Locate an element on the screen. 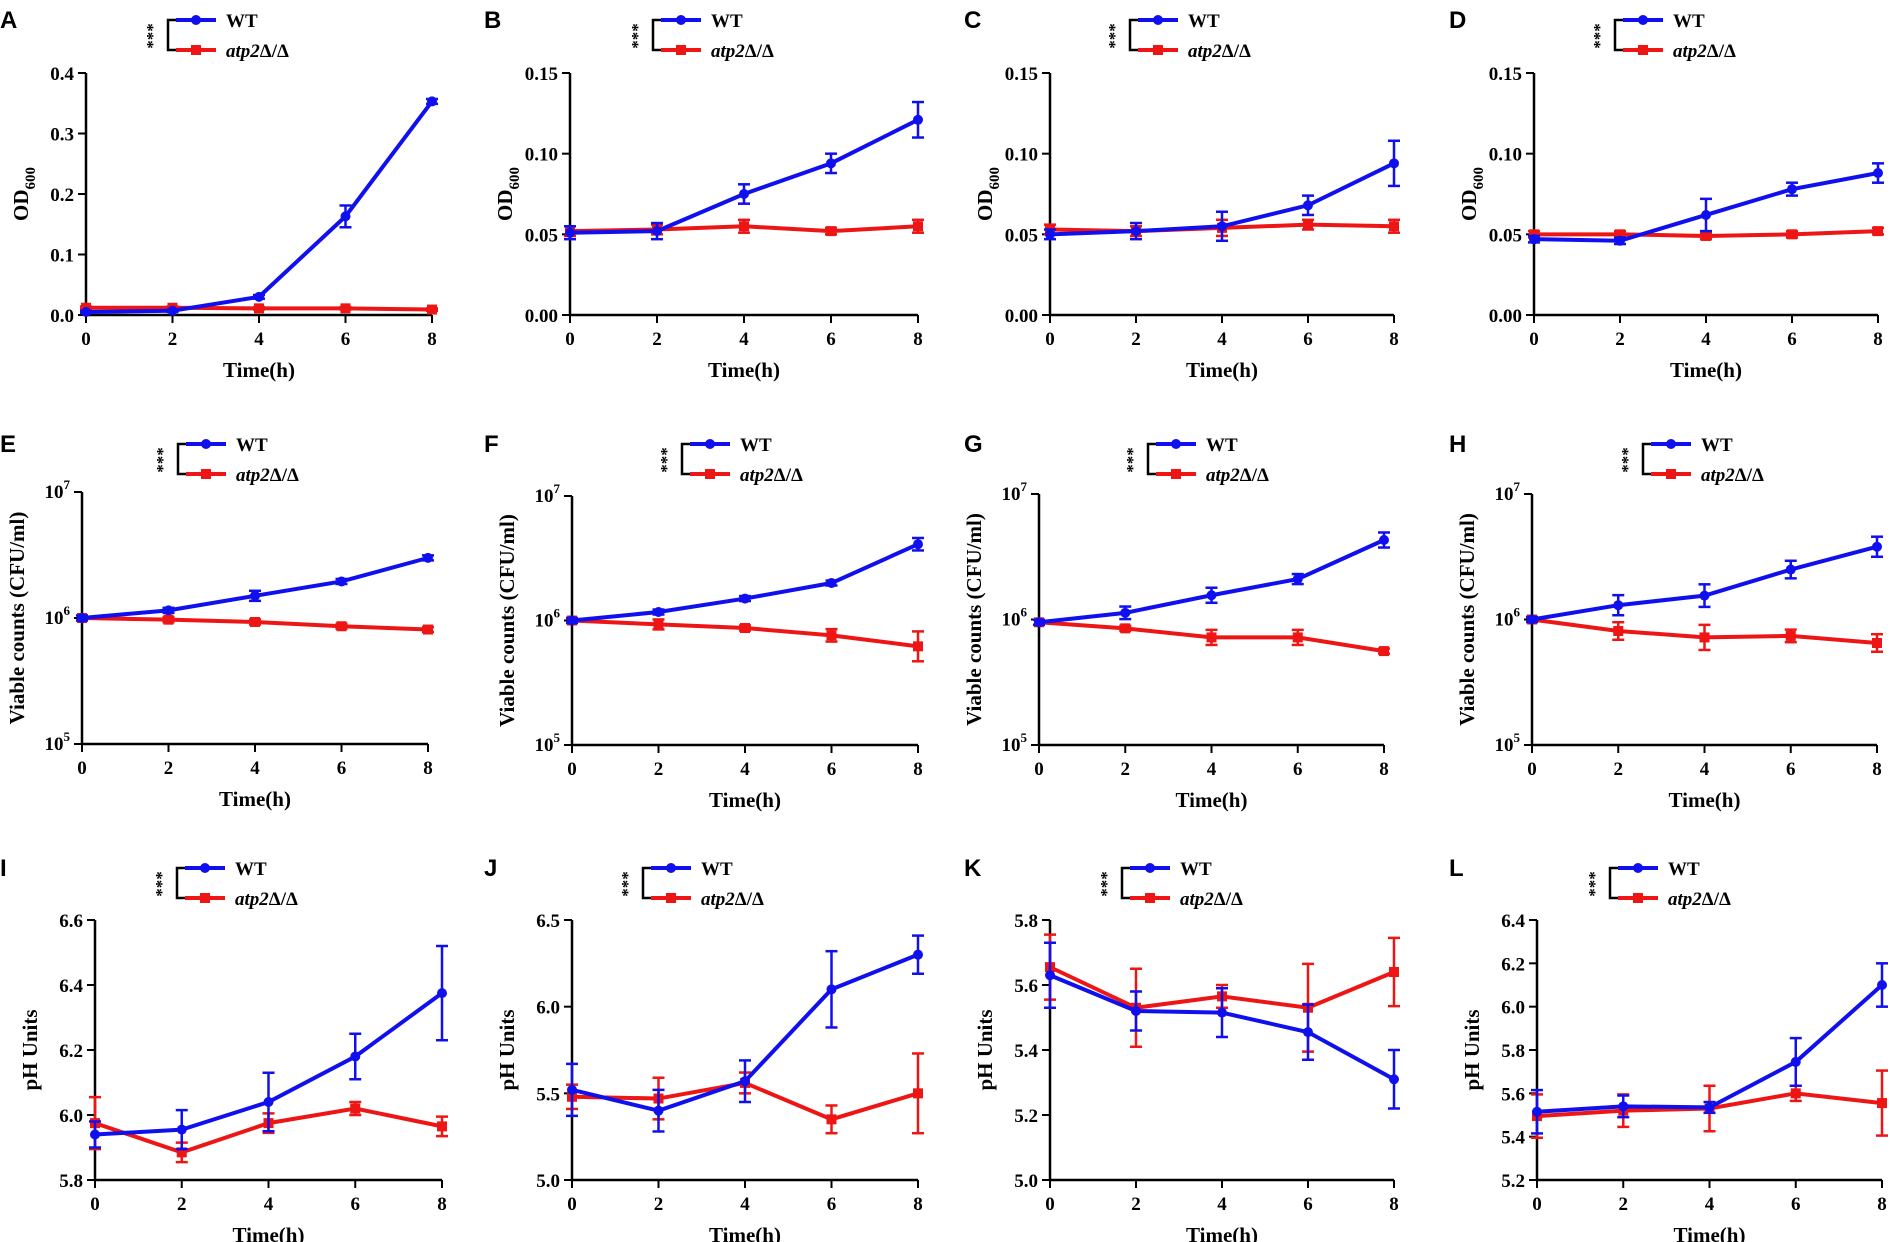 The width and height of the screenshot is (1890, 1242). y-tick-label: 10⁵ is located at coordinates (1015, 743).